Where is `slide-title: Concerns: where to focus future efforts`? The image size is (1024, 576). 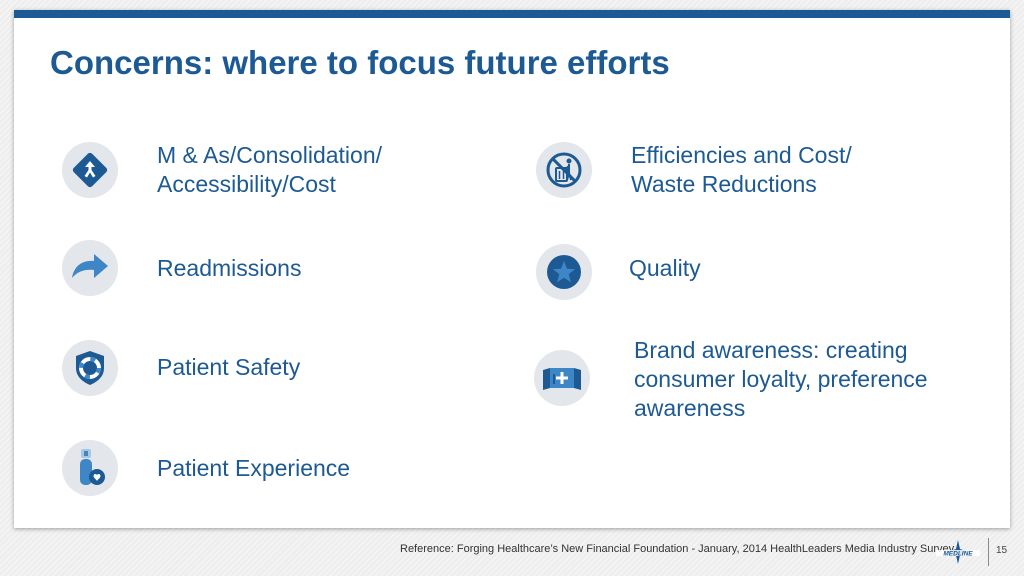
slide-title: Concerns: where to focus future efforts is located at coordinates (360, 62).